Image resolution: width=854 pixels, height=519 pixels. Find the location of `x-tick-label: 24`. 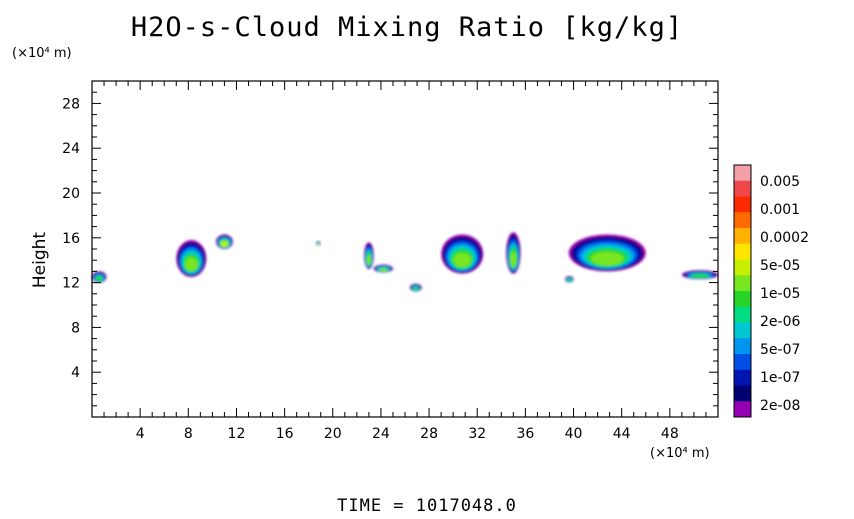

x-tick-label: 24 is located at coordinates (381, 434).